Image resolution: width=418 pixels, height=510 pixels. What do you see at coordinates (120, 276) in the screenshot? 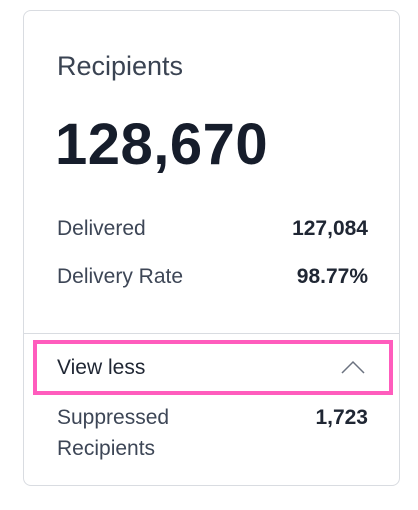
I see `stat-label: Delivery Rate` at bounding box center [120, 276].